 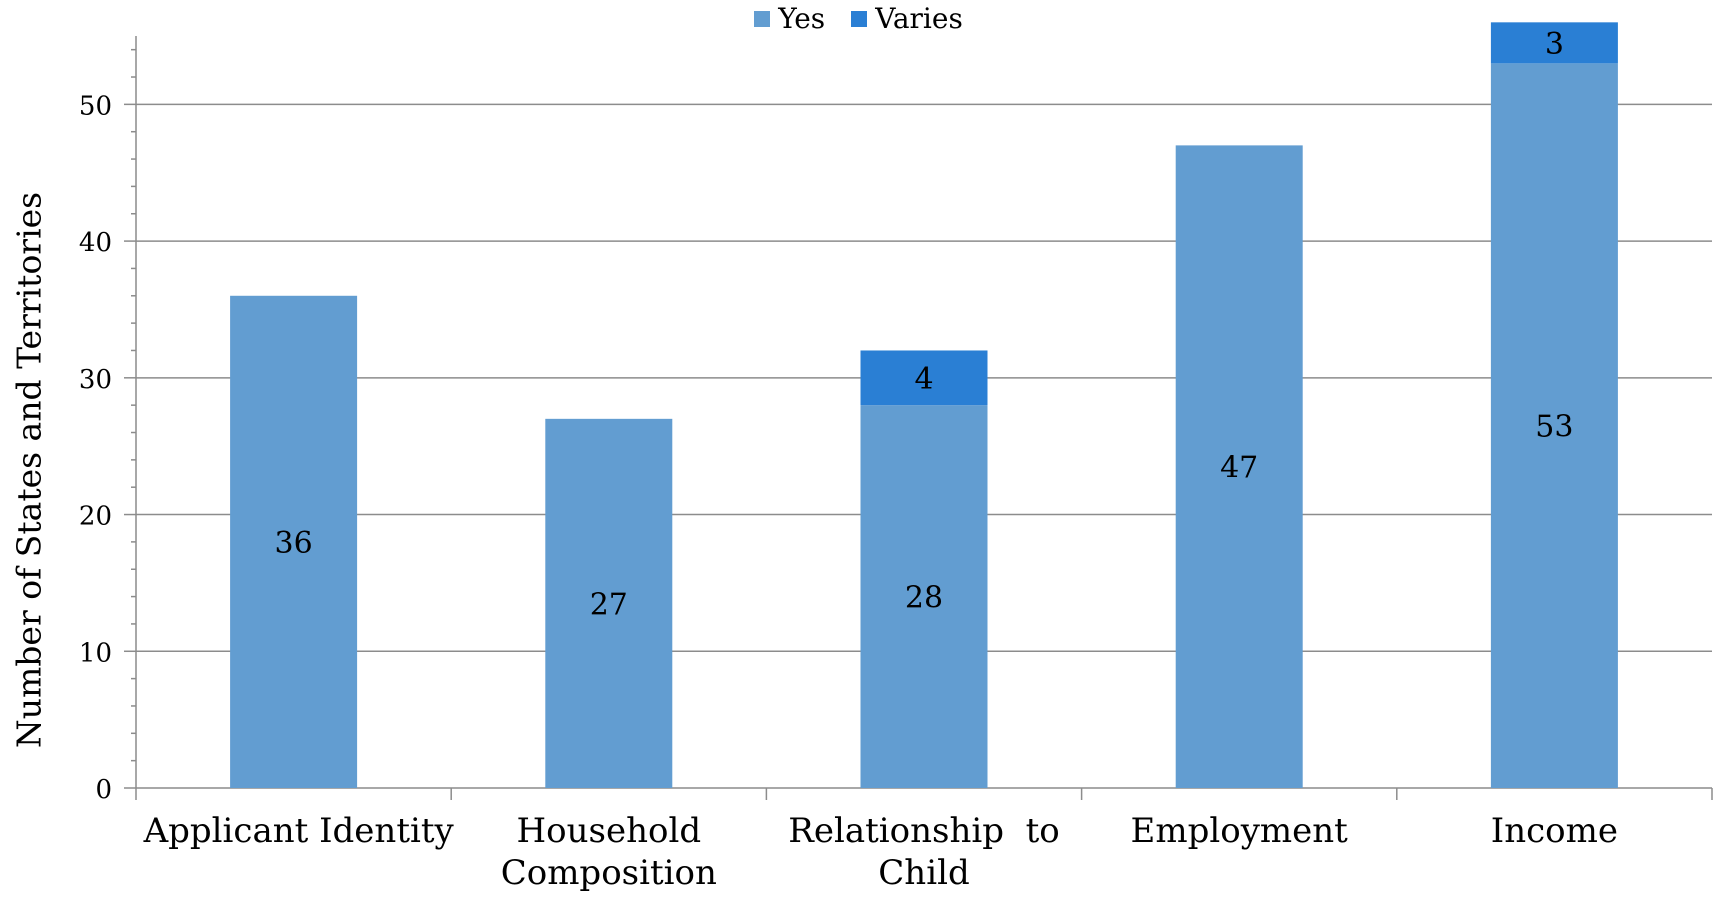 I want to click on data-label: 36, so click(x=294, y=543).